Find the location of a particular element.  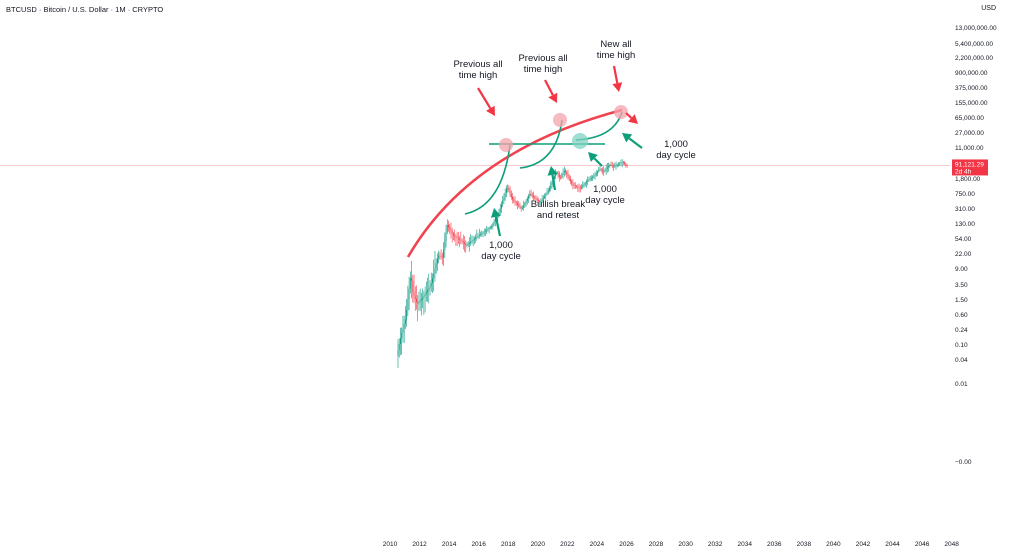

price-tag: 91,121.29 2d 4h is located at coordinates (970, 167).